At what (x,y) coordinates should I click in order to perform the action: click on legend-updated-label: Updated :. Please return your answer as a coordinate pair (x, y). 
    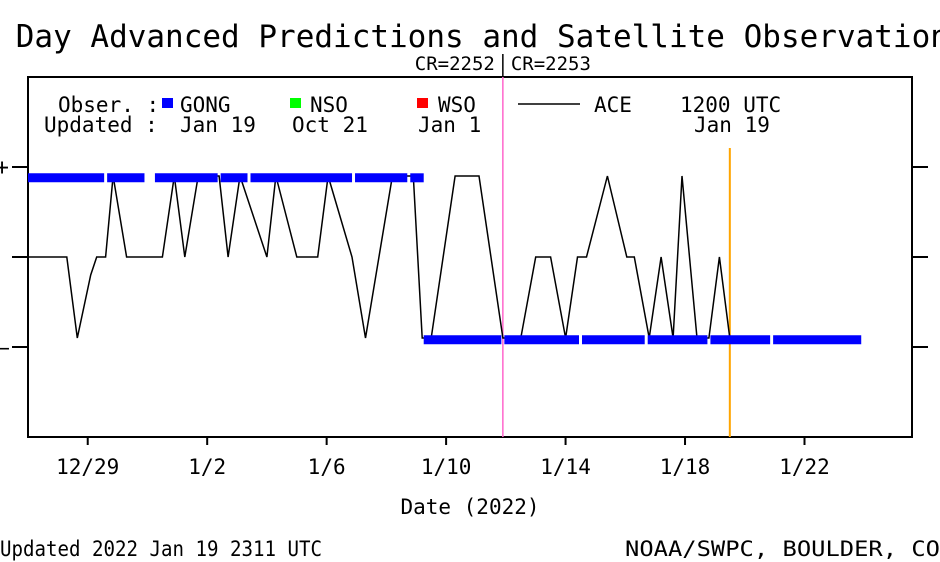
    Looking at the image, I should click on (101, 125).